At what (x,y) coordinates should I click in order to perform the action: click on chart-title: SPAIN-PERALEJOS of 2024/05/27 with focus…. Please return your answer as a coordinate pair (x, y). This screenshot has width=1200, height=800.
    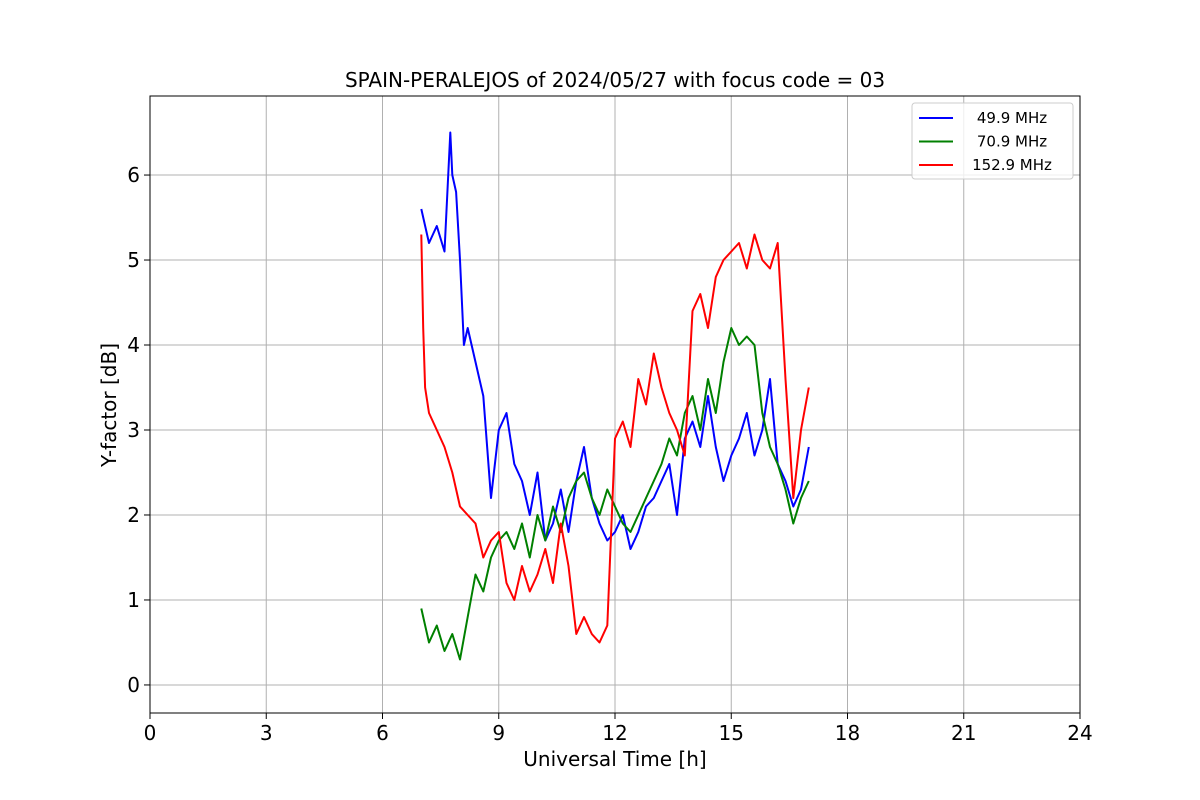
    Looking at the image, I should click on (615, 80).